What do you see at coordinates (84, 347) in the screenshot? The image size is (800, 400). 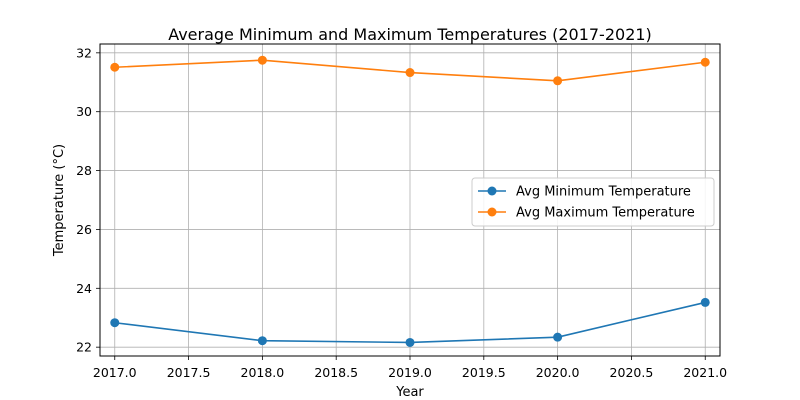 I see `y-tick-label: 22` at bounding box center [84, 347].